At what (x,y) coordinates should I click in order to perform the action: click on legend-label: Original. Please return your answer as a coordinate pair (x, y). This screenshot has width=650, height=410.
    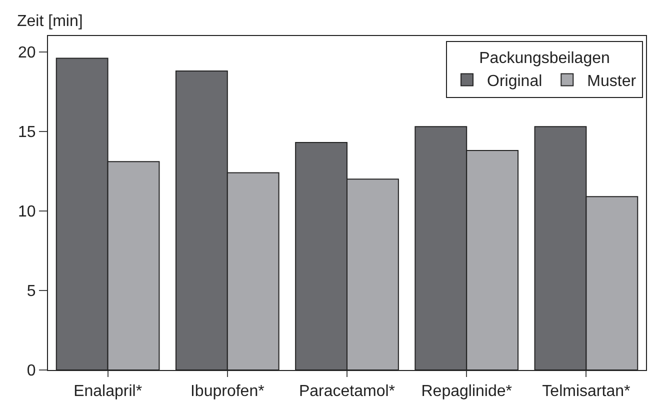
    Looking at the image, I should click on (514, 81).